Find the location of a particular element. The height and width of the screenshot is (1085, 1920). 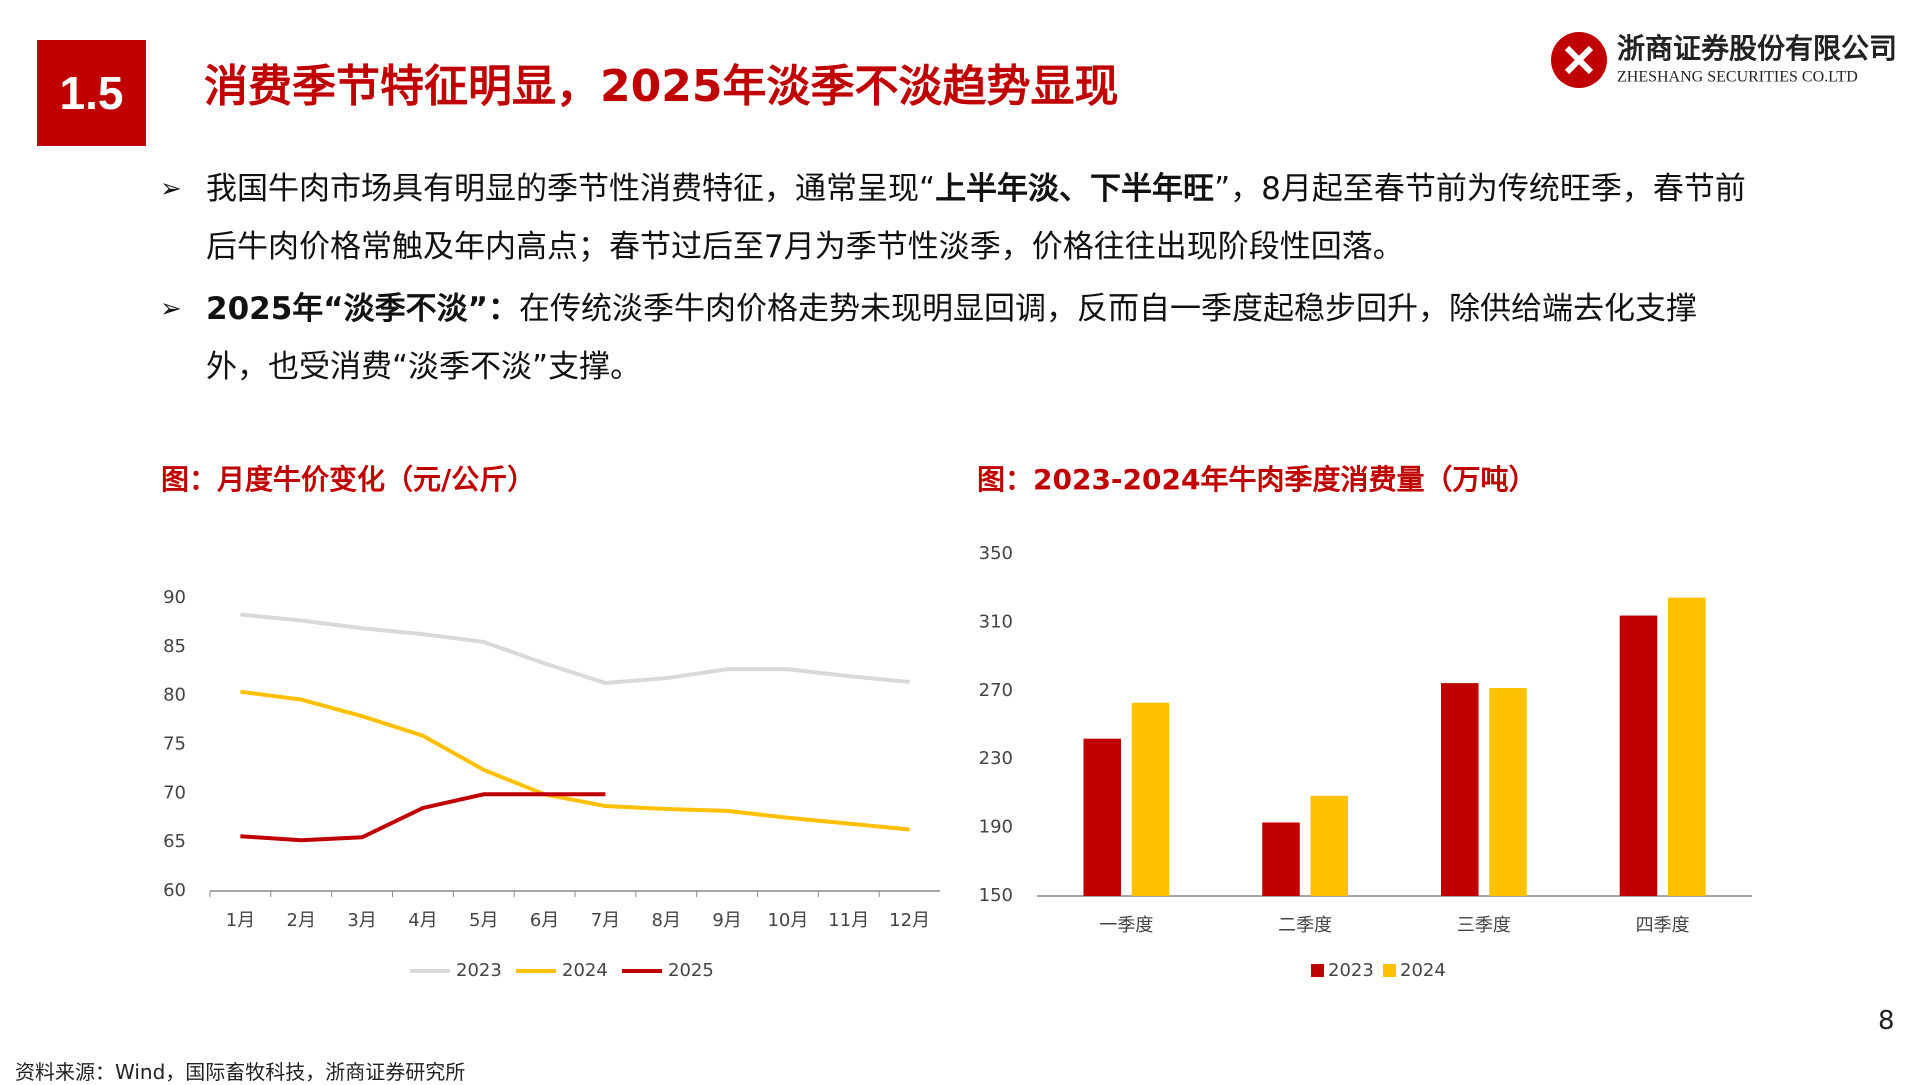

x-tick-label: 一季度 is located at coordinates (1126, 925).